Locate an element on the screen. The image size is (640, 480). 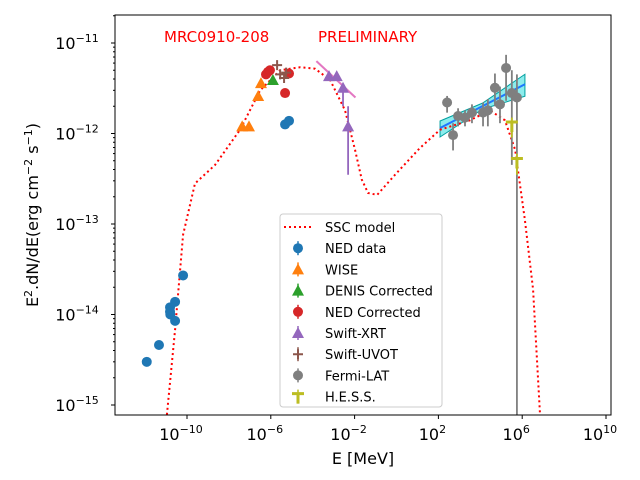
y-axis-label: E2.dN/dE(erg cm−2 s−1) is located at coordinates (32, 215).